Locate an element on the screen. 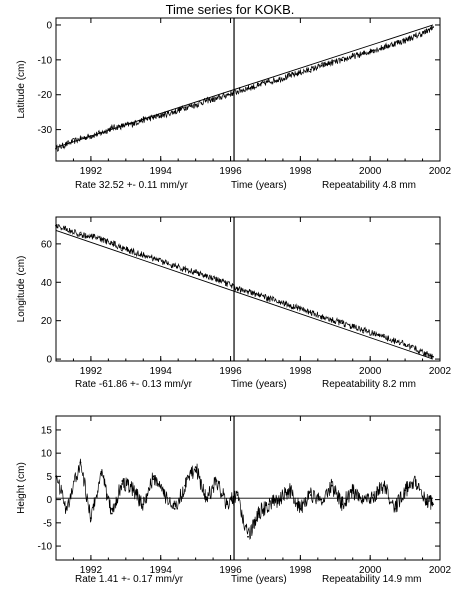 This screenshot has width=460, height=595. height-repeatability-text: Repeatability 14.9 mm is located at coordinates (372, 579).